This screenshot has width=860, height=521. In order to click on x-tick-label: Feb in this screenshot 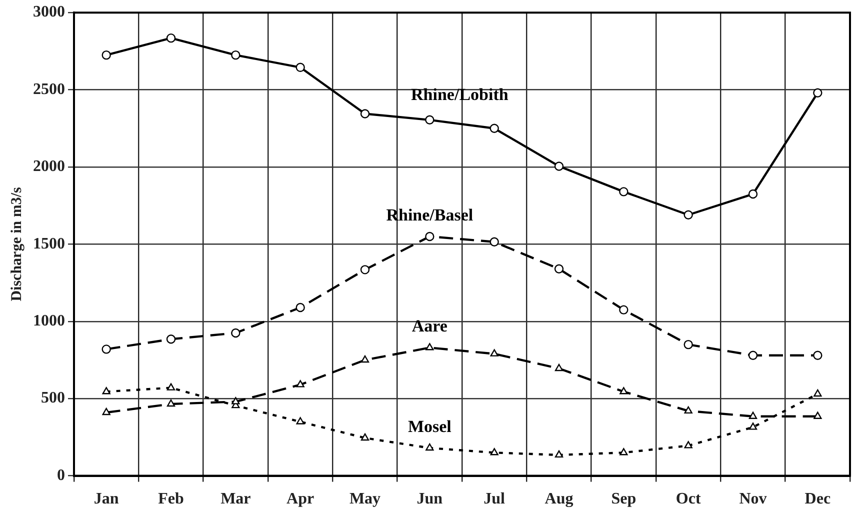, I will do `click(171, 499)`.